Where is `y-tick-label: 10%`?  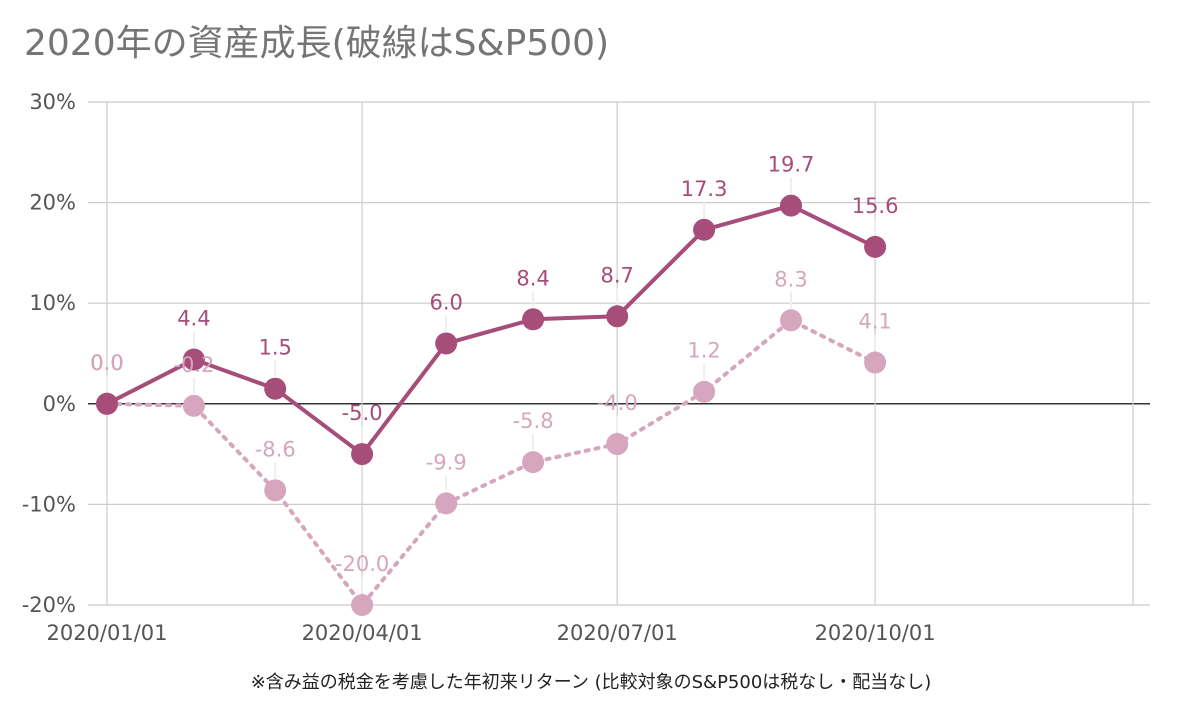
y-tick-label: 10% is located at coordinates (52, 303).